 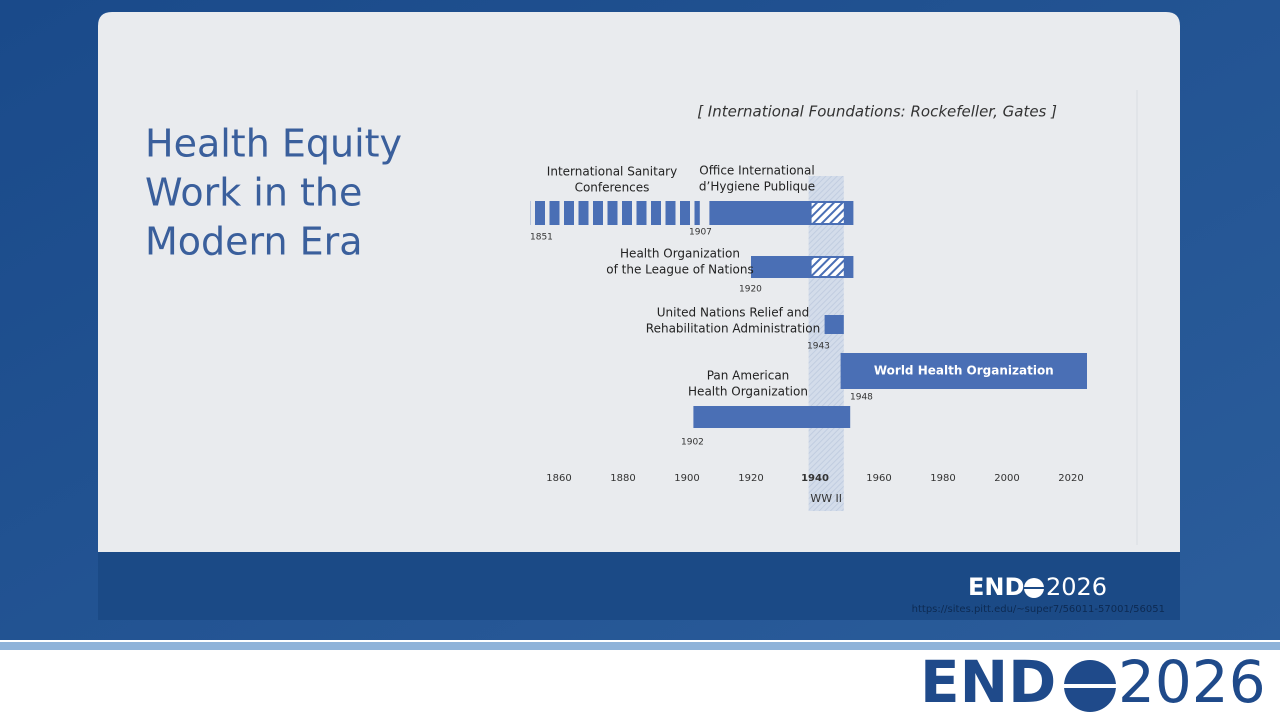 What do you see at coordinates (254, 242) in the screenshot?
I see `title-line: Modern Era` at bounding box center [254, 242].